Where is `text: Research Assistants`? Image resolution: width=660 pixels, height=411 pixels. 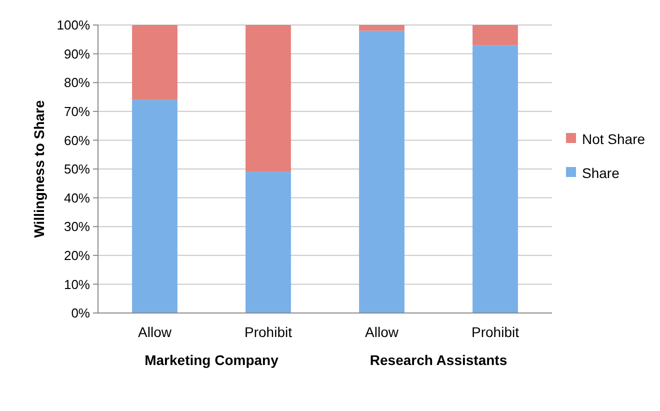 text: Research Assistants is located at coordinates (439, 360).